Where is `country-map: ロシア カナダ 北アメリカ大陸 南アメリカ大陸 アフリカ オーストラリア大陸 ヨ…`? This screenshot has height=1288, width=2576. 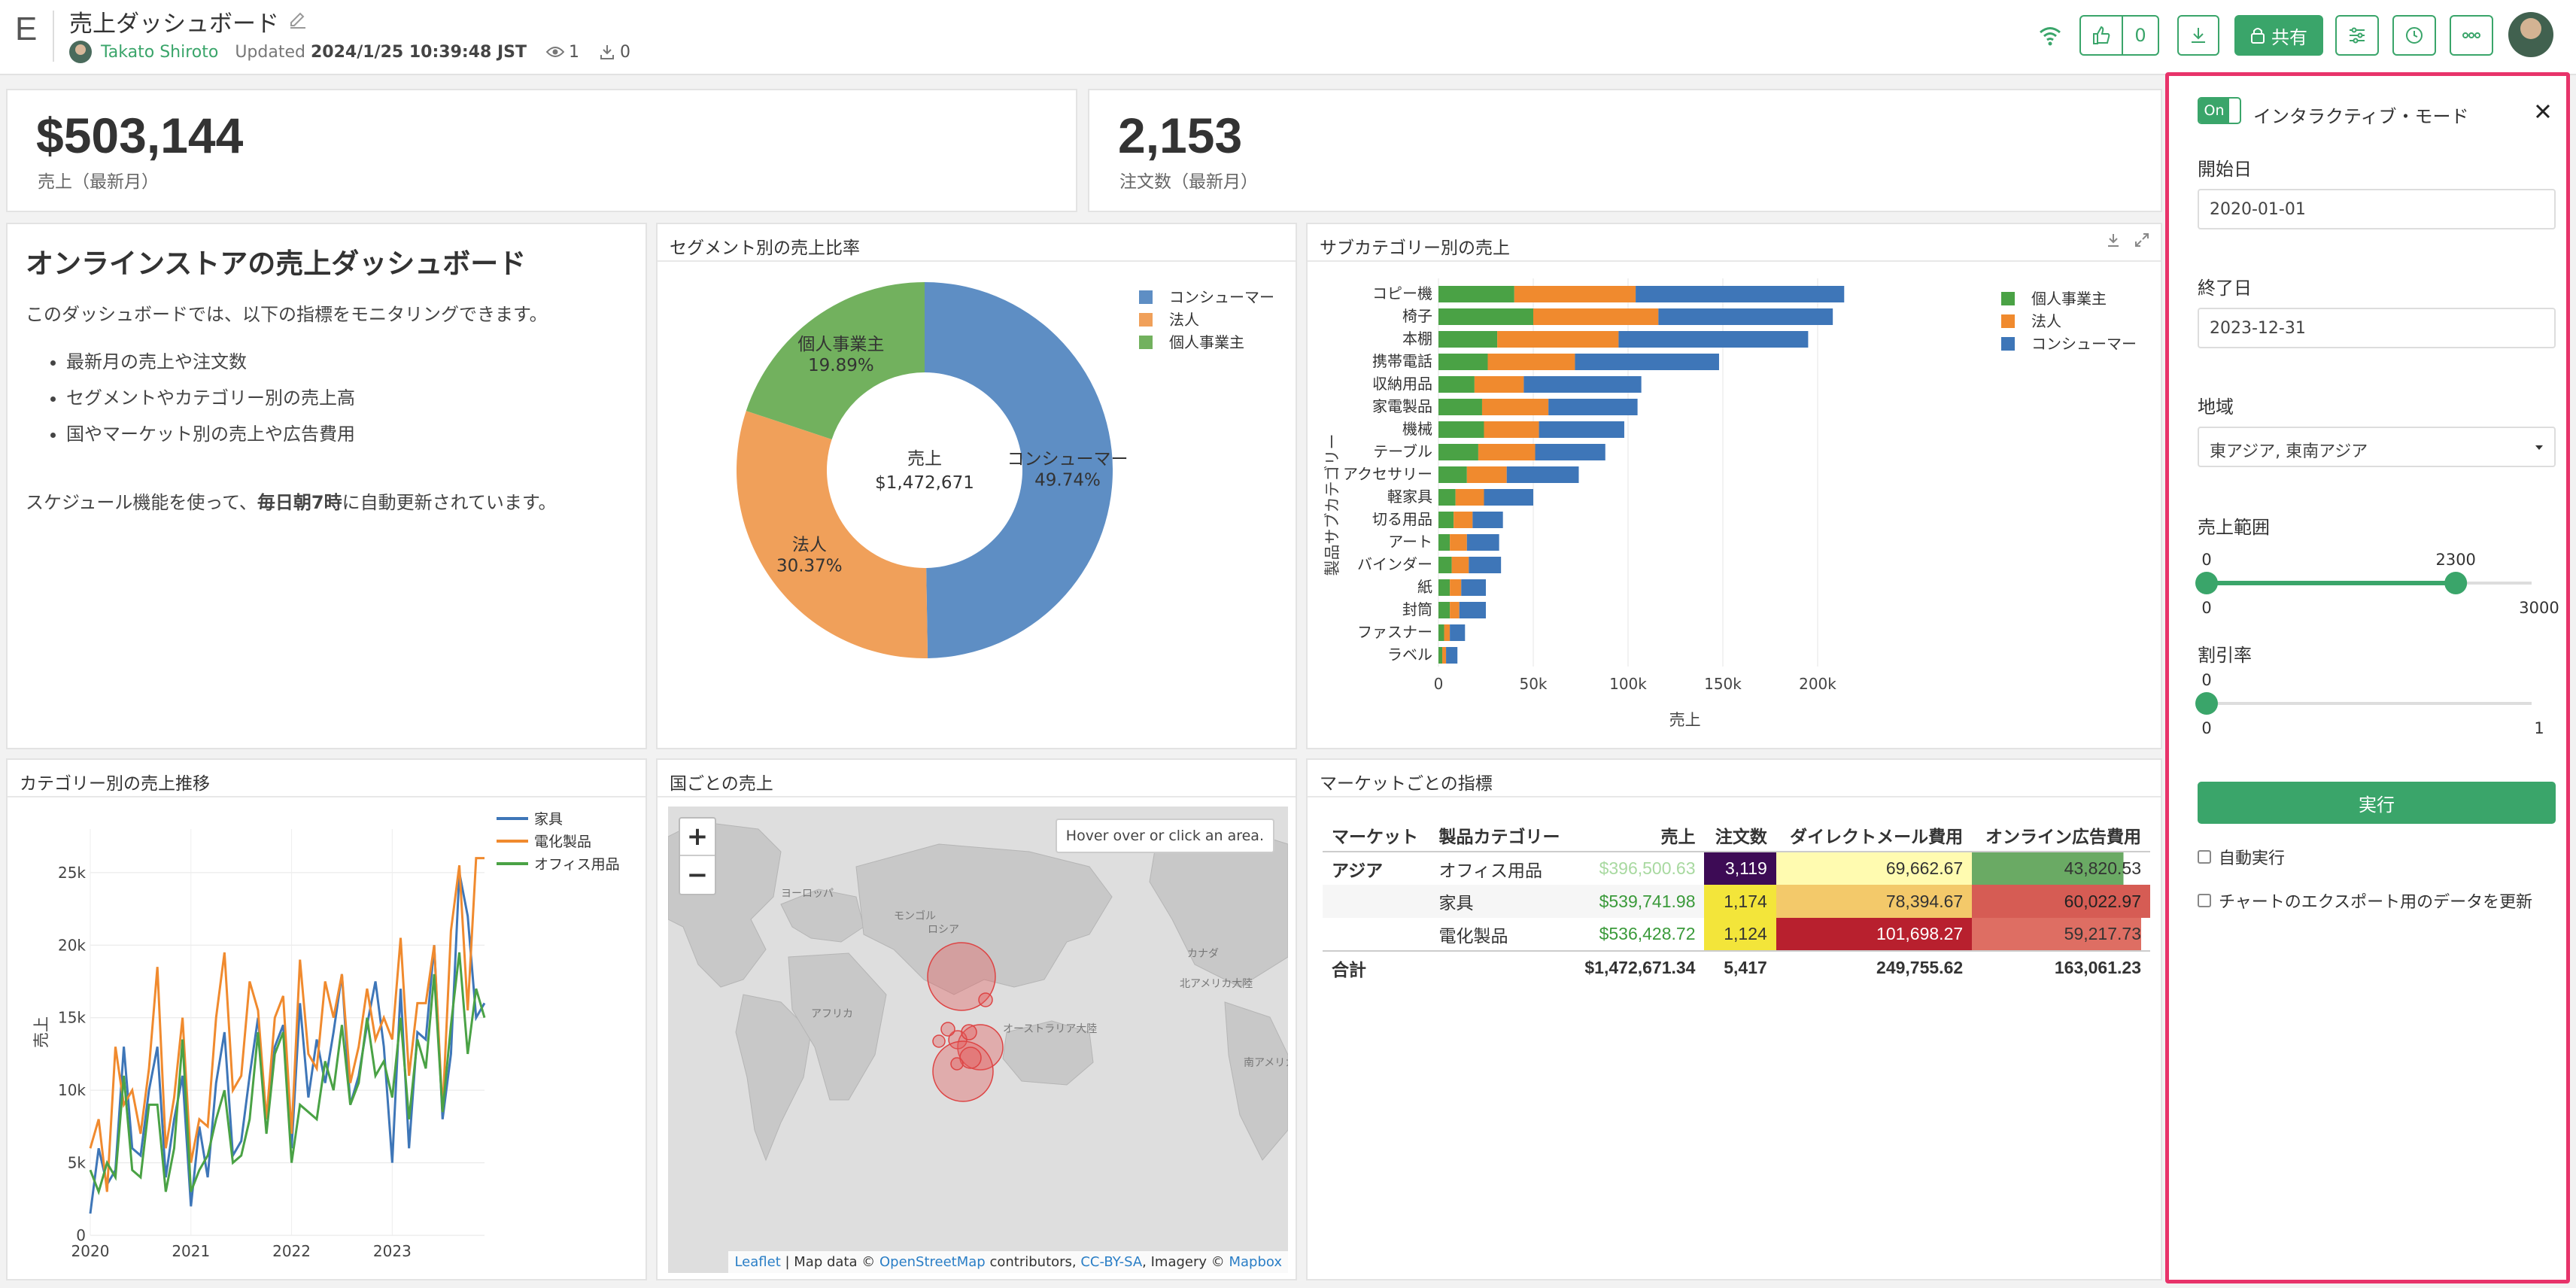
country-map: ロシア カナダ 北アメリカ大陸 南アメリカ大陸 アフリカ オーストラリア大陸 ヨ… is located at coordinates (978, 1040).